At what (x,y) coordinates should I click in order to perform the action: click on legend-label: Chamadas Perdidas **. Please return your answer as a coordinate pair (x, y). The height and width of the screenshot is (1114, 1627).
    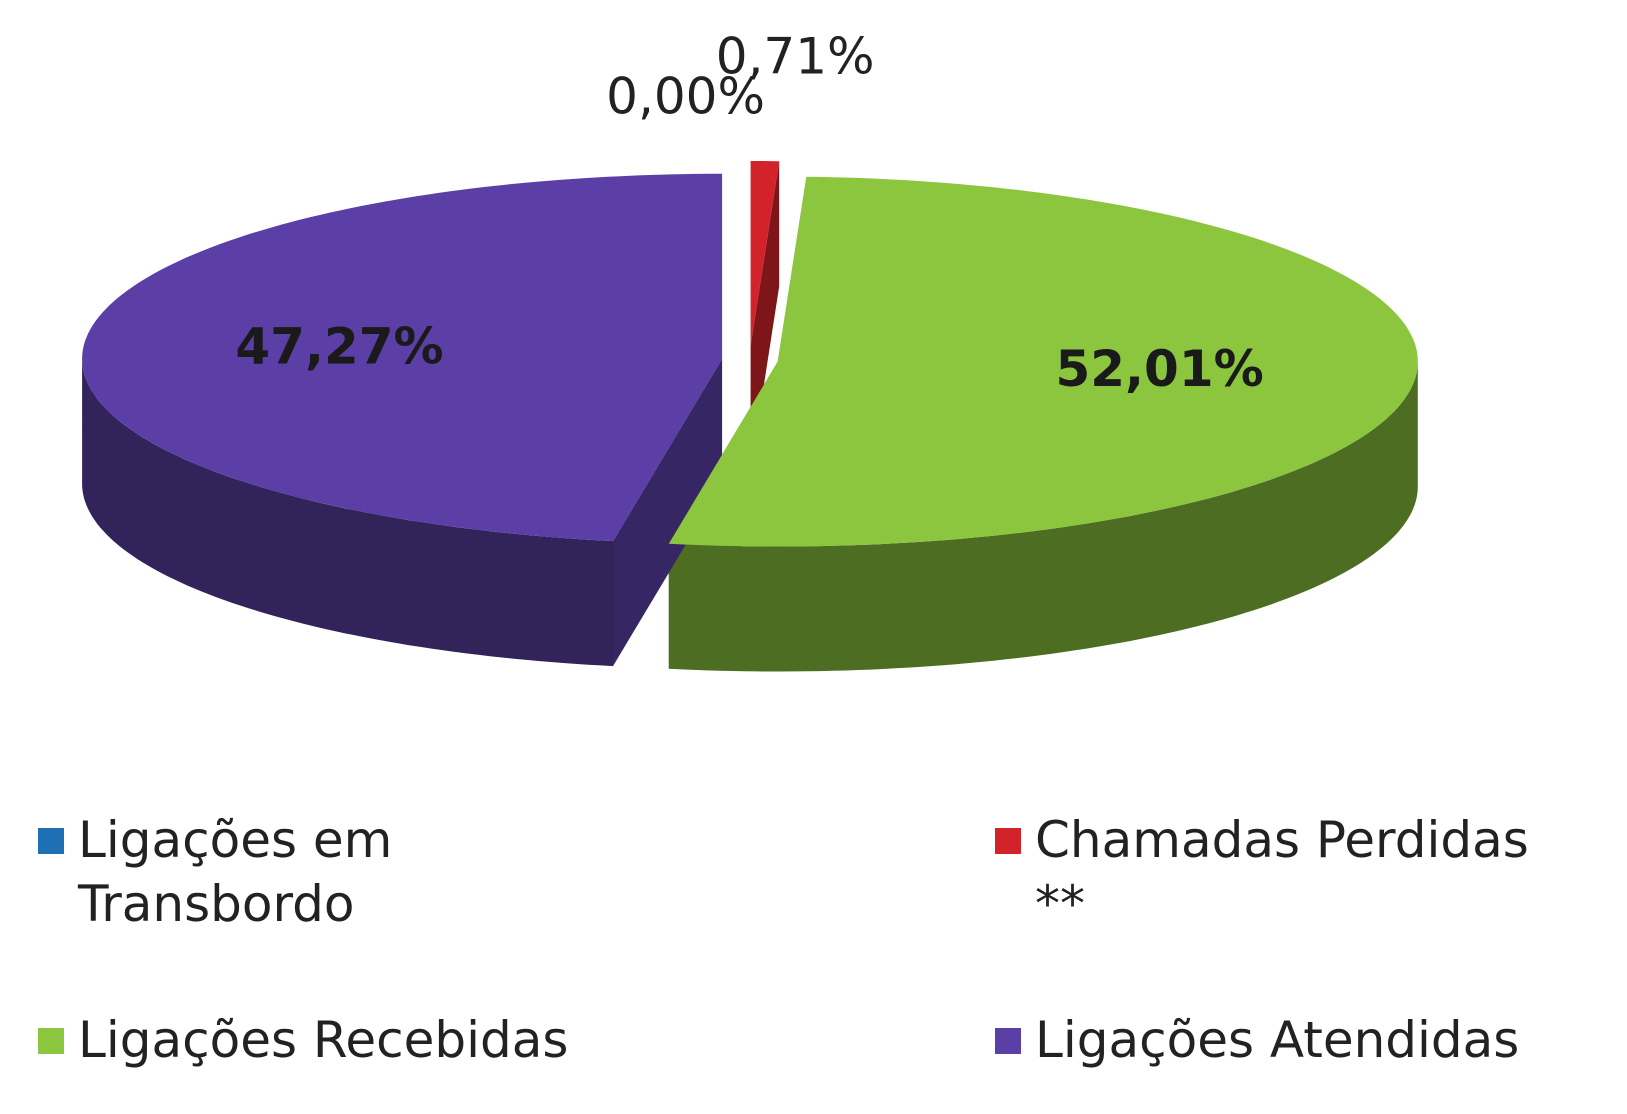
    Looking at the image, I should click on (1282, 872).